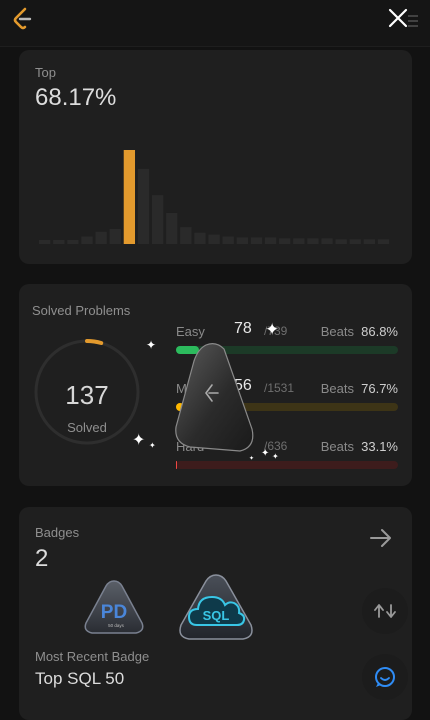 This screenshot has width=430, height=720. I want to click on top-label: Top, so click(45, 72).